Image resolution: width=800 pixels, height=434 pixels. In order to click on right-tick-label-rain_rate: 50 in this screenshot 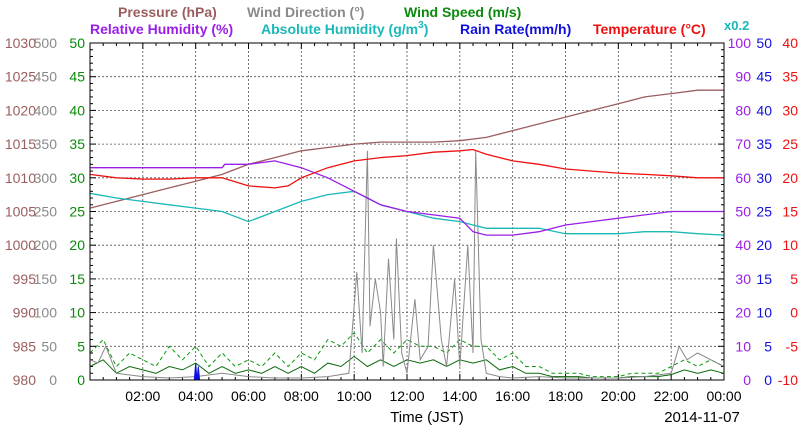, I will do `click(764, 43)`.